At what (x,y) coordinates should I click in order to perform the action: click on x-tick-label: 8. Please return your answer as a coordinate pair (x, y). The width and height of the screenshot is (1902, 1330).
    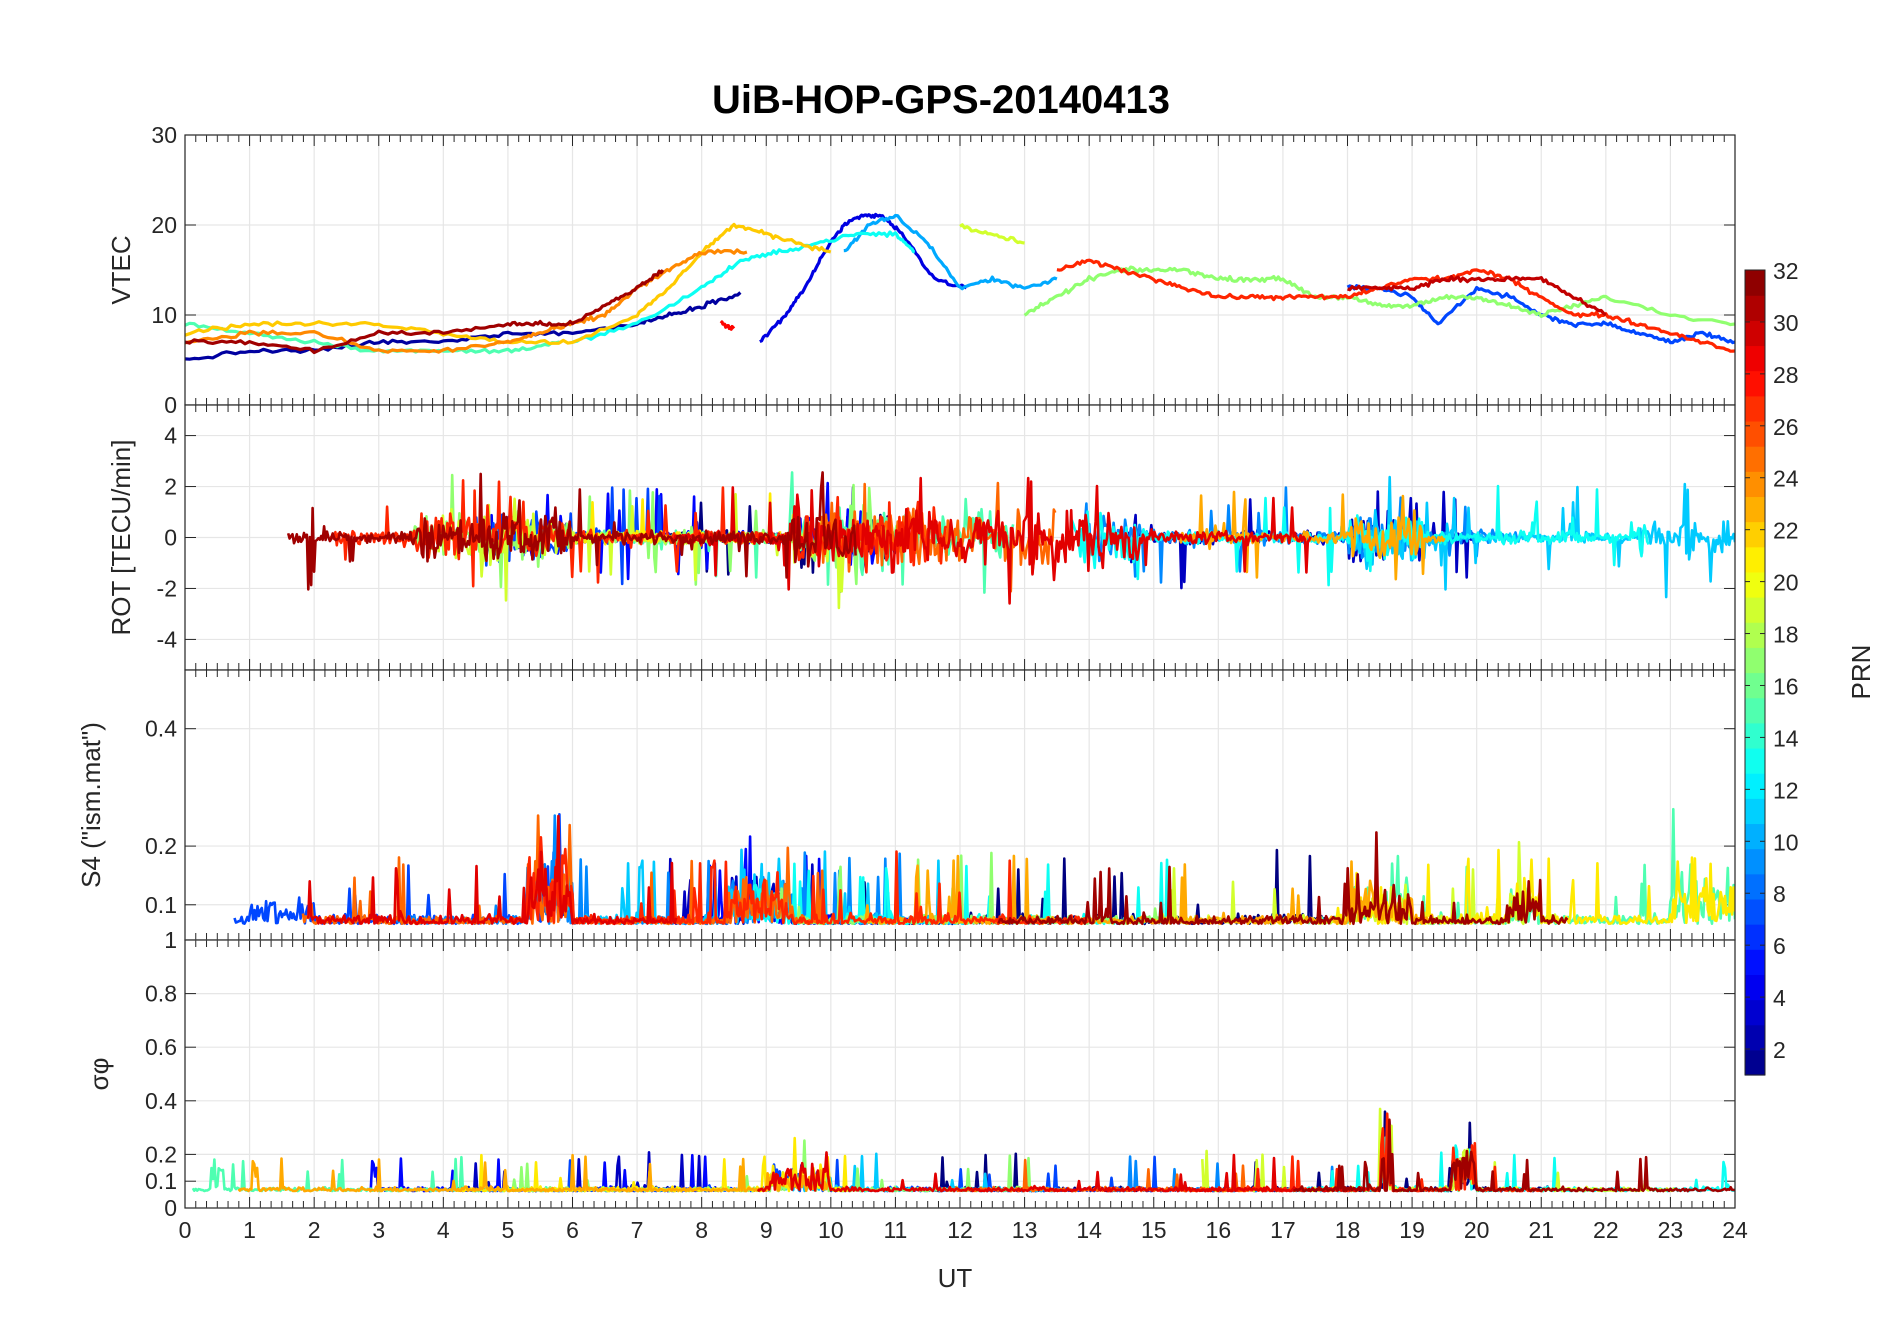
    Looking at the image, I should click on (701, 1230).